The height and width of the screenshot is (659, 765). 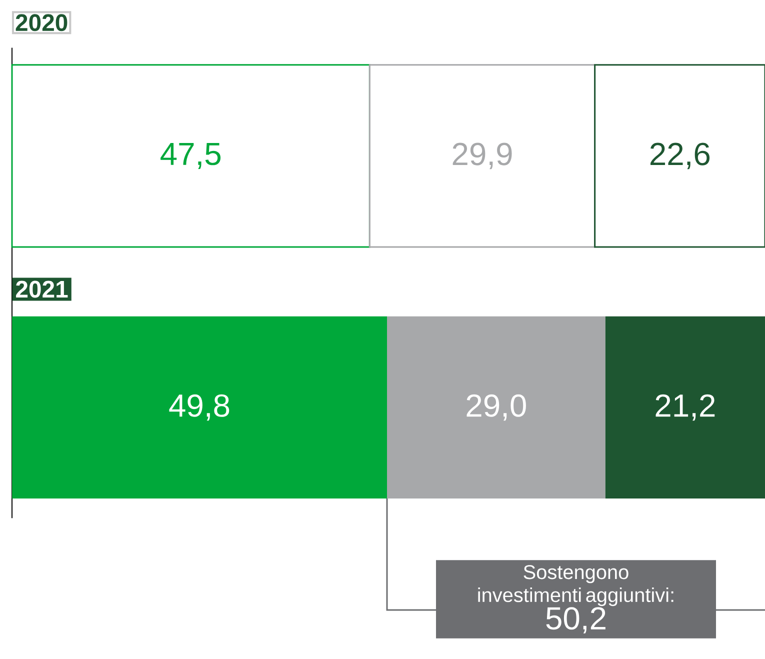 I want to click on data-label: 29,9, so click(x=482, y=156).